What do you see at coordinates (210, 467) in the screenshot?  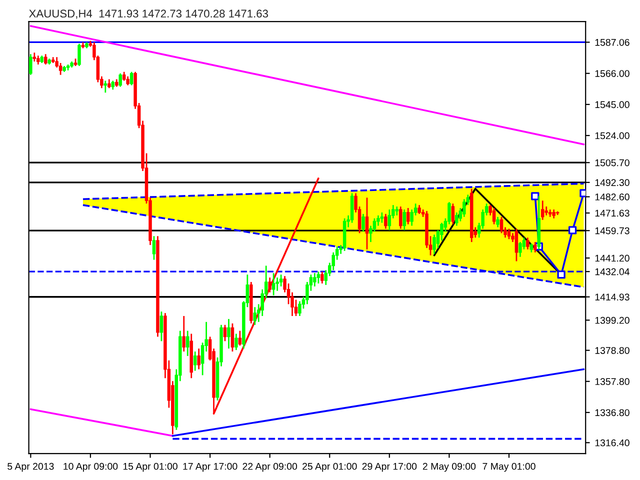 I see `x-tick-label: 17 Apr 17:00` at bounding box center [210, 467].